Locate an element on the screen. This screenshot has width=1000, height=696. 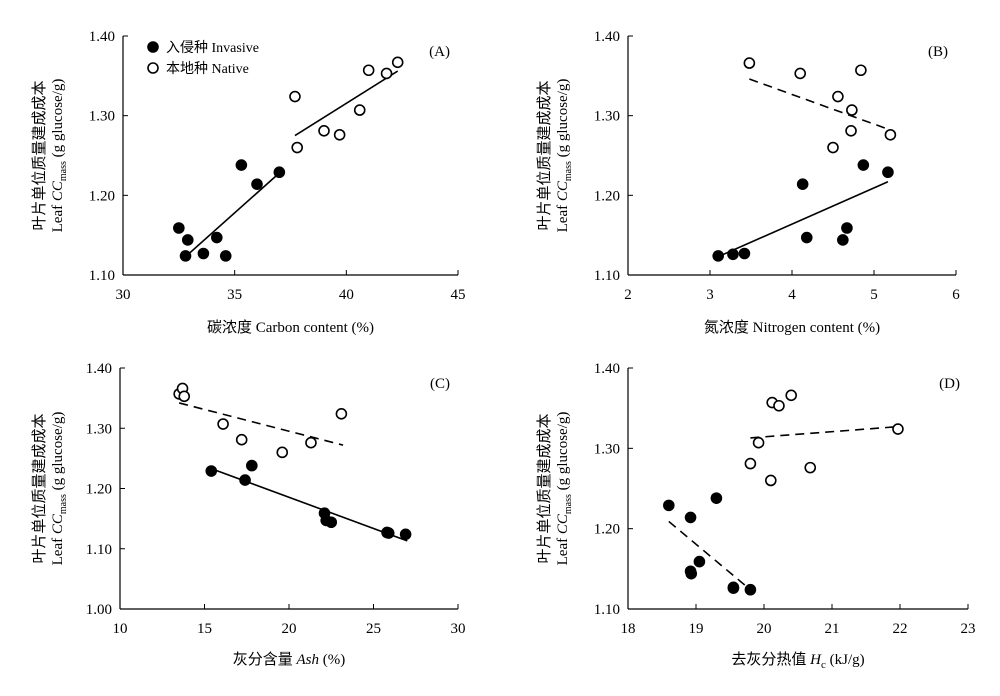
x-tick-label: 15 is located at coordinates (204, 629).